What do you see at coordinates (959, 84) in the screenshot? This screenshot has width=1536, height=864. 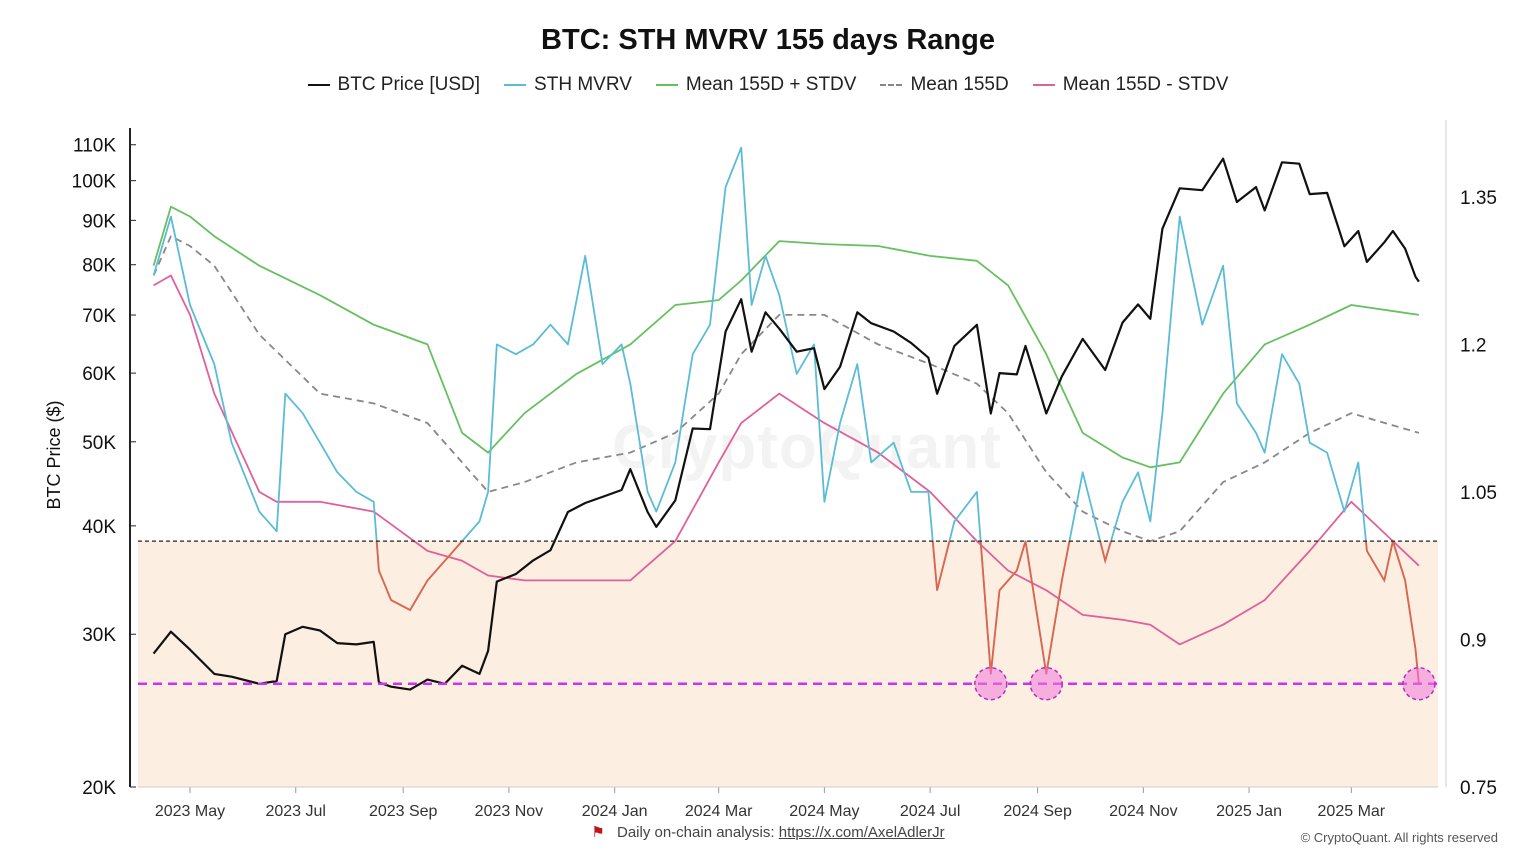 I see `legend-label: Mean 155D` at bounding box center [959, 84].